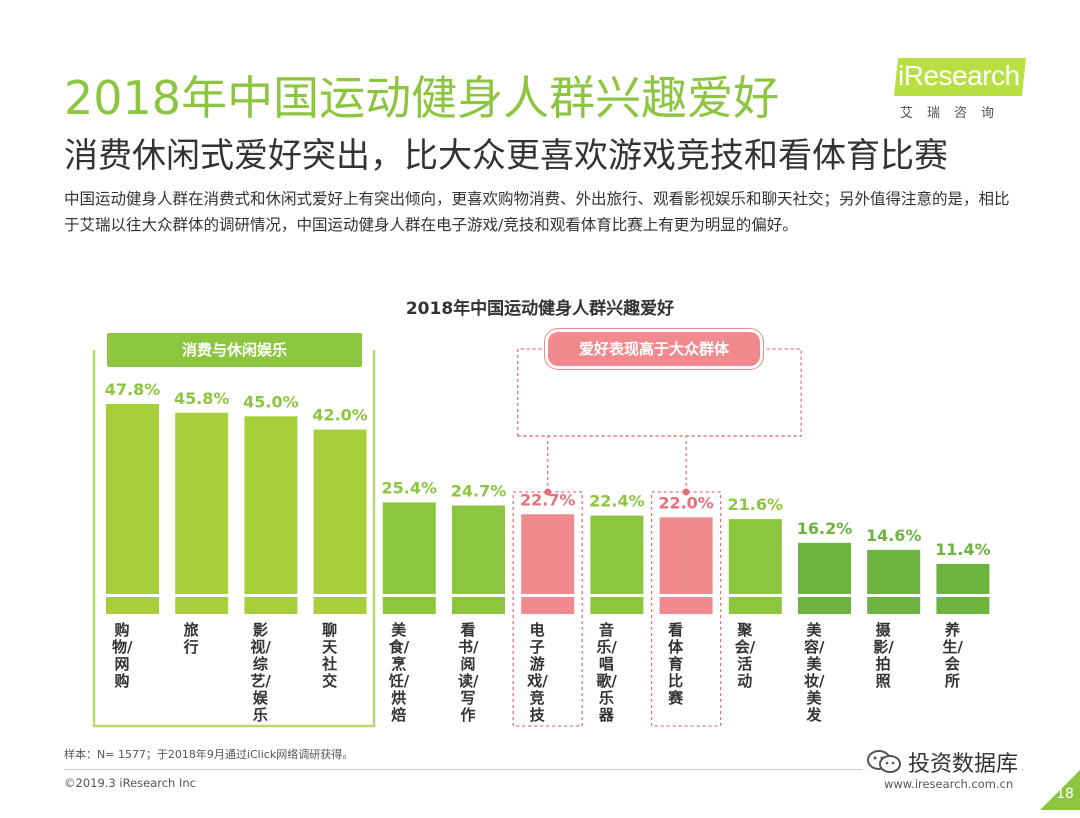  Describe the element at coordinates (544, 769) in the screenshot. I see `footer-divider` at that location.